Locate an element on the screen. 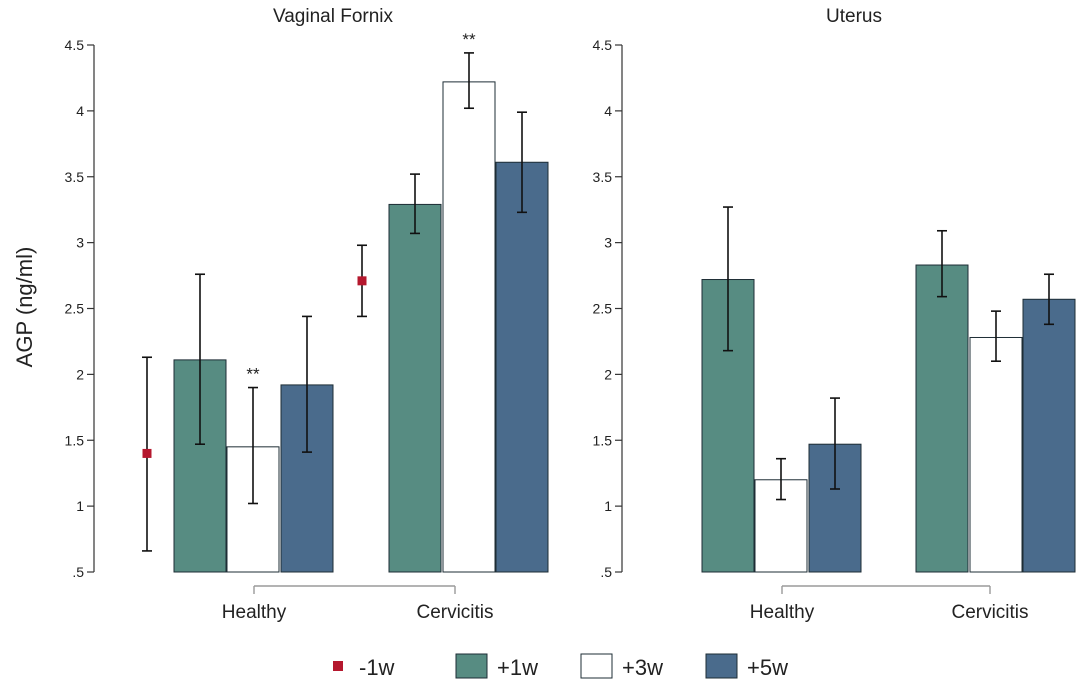 This screenshot has width=1084, height=695. legend-item-minus1w: -1w is located at coordinates (364, 667).